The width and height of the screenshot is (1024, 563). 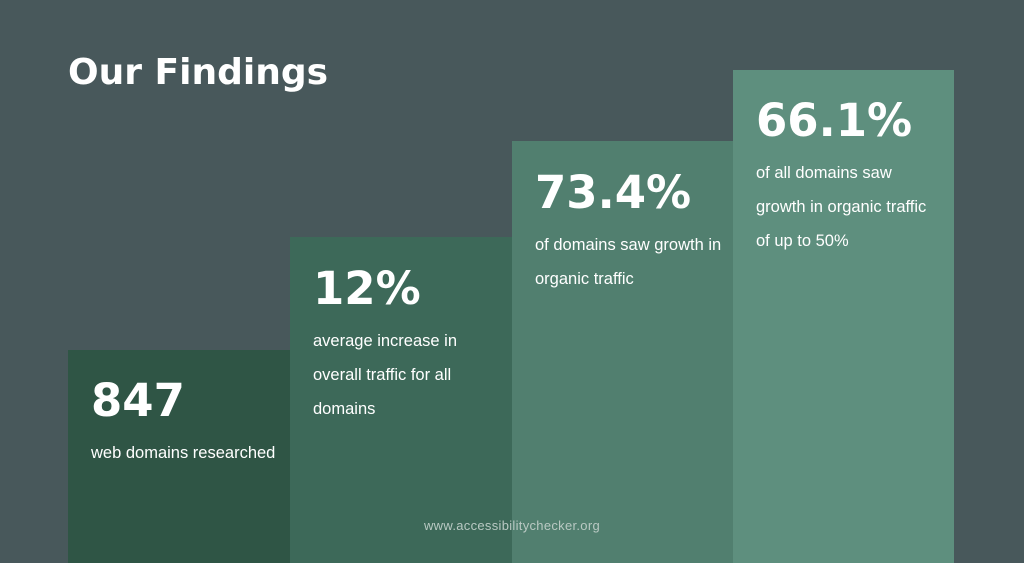 What do you see at coordinates (138, 400) in the screenshot?
I see `stat-value: 847` at bounding box center [138, 400].